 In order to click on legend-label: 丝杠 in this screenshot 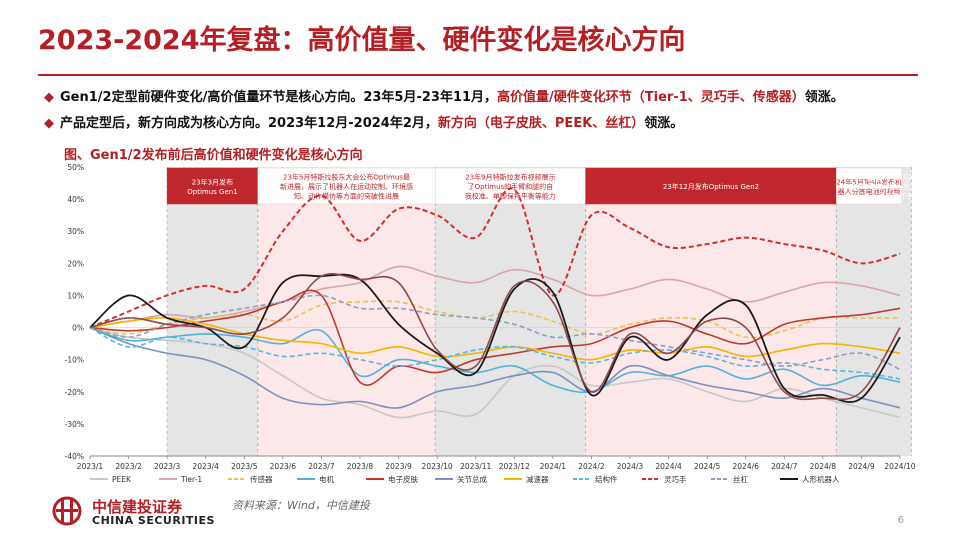, I will do `click(740, 479)`.